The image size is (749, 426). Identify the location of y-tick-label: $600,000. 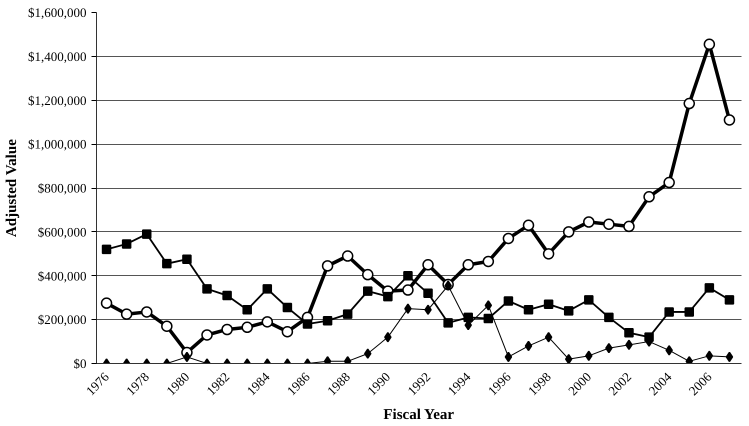
(62, 232).